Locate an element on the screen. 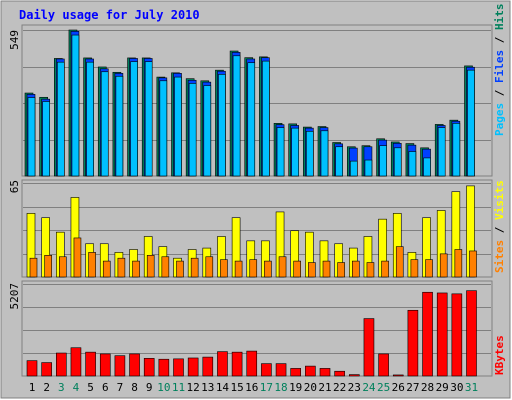 The image size is (512, 400). day-label: 17 is located at coordinates (266, 387).